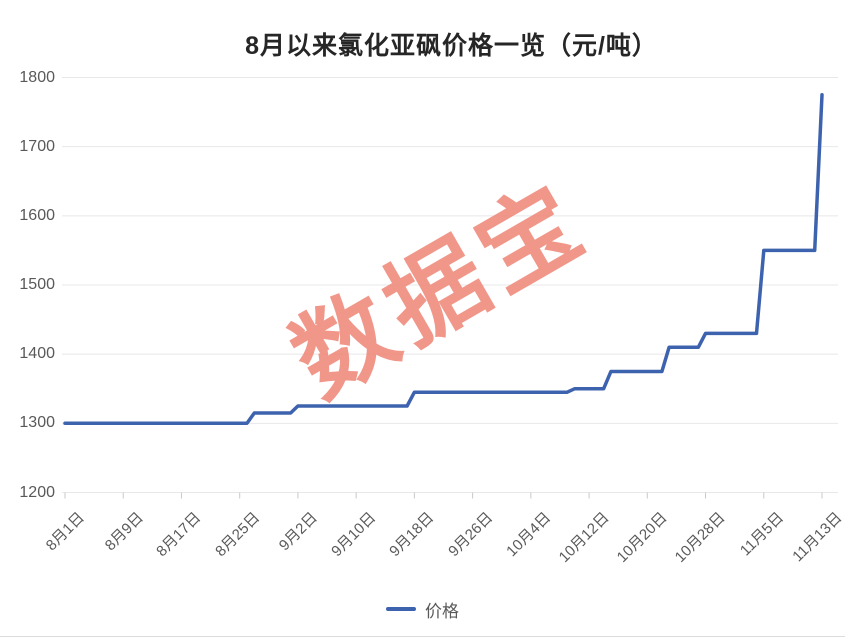 The image size is (845, 641). I want to click on x-axis-ticks, so click(443, 495).